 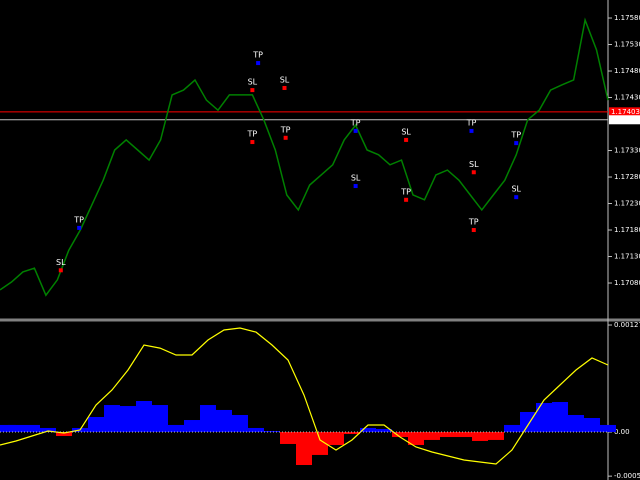 I want to click on y-tick-label: 1.17580, so click(x=627, y=18).